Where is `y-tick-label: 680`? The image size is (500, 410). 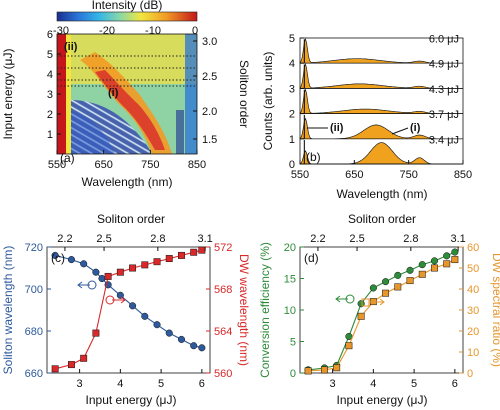 y-tick-label: 680 is located at coordinates (34, 332).